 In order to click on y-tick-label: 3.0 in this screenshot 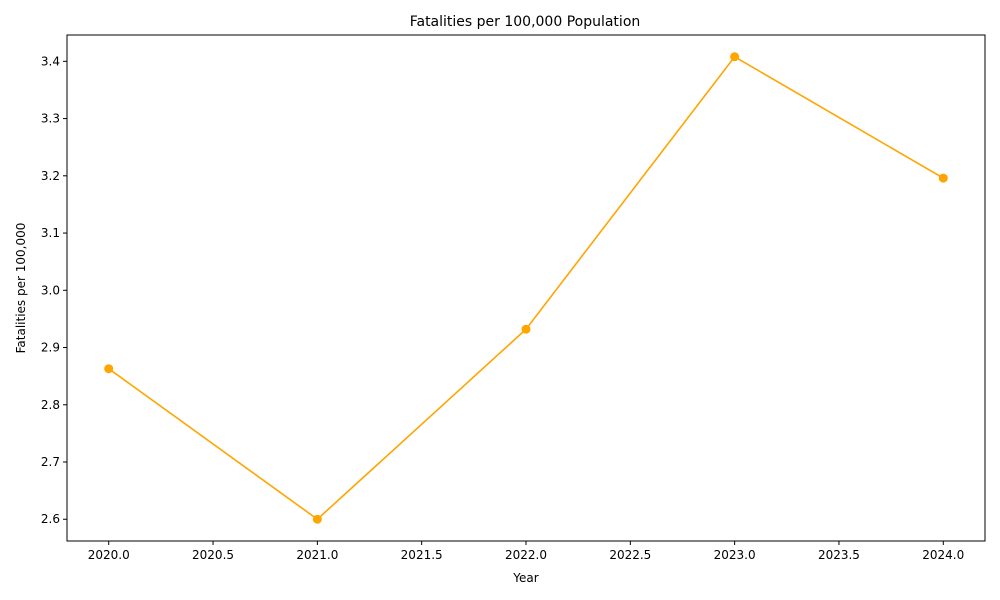, I will do `click(50, 290)`.